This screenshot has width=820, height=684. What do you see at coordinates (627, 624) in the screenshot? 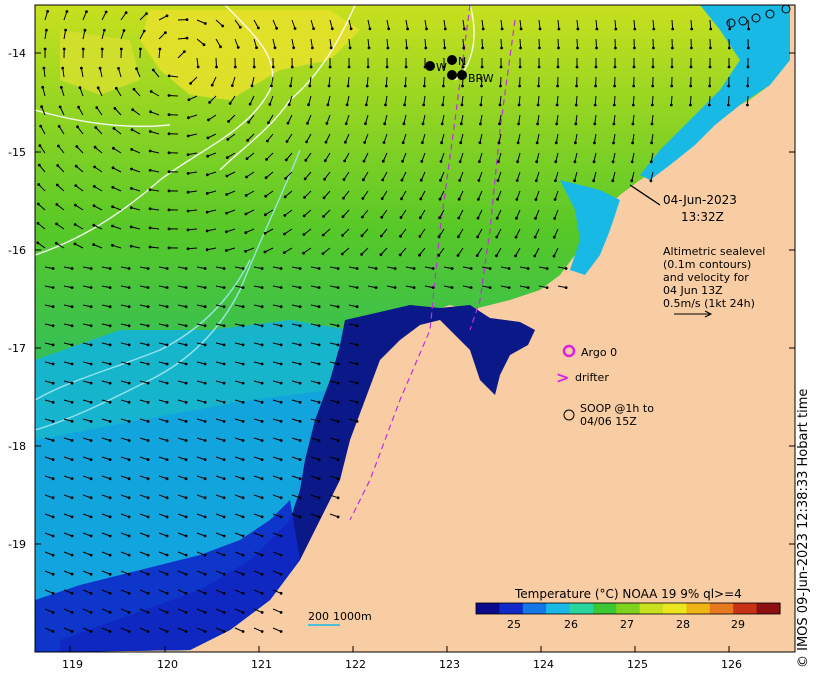
I see `colorbar-tick-label: 27` at bounding box center [627, 624].